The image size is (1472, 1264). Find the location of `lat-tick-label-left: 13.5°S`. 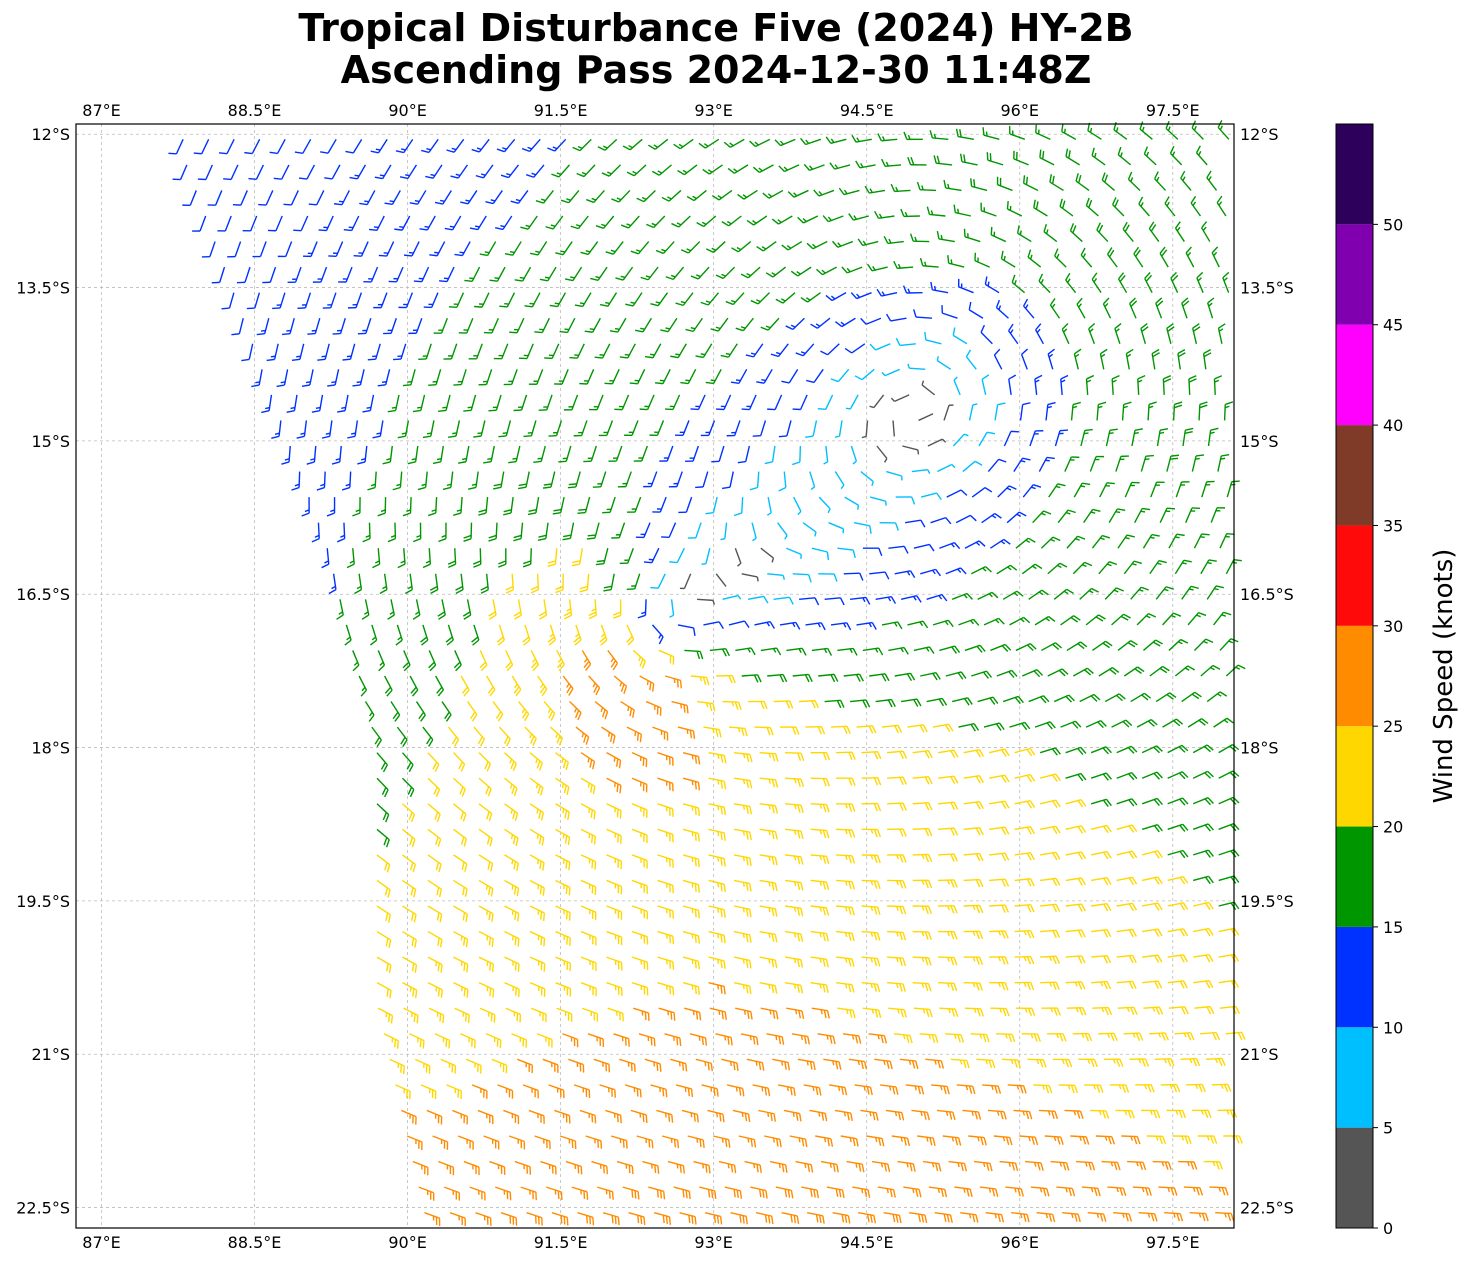

lat-tick-label-left: 13.5°S is located at coordinates (43, 288).